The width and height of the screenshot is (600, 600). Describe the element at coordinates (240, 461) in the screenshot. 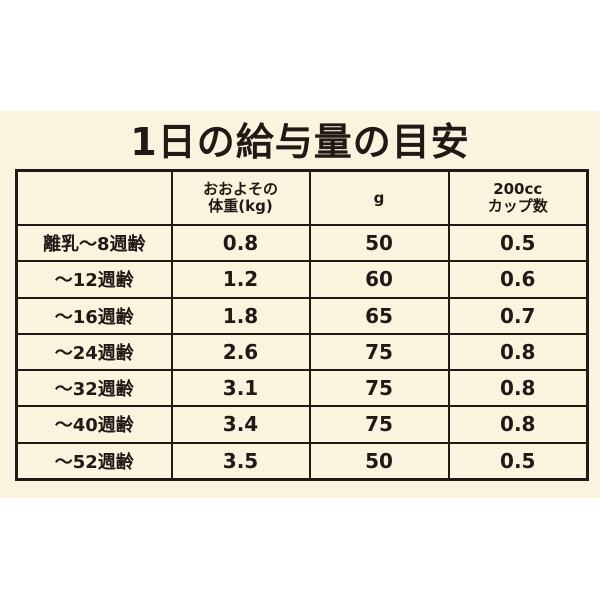

I see `cell-weight: 3.5` at that location.